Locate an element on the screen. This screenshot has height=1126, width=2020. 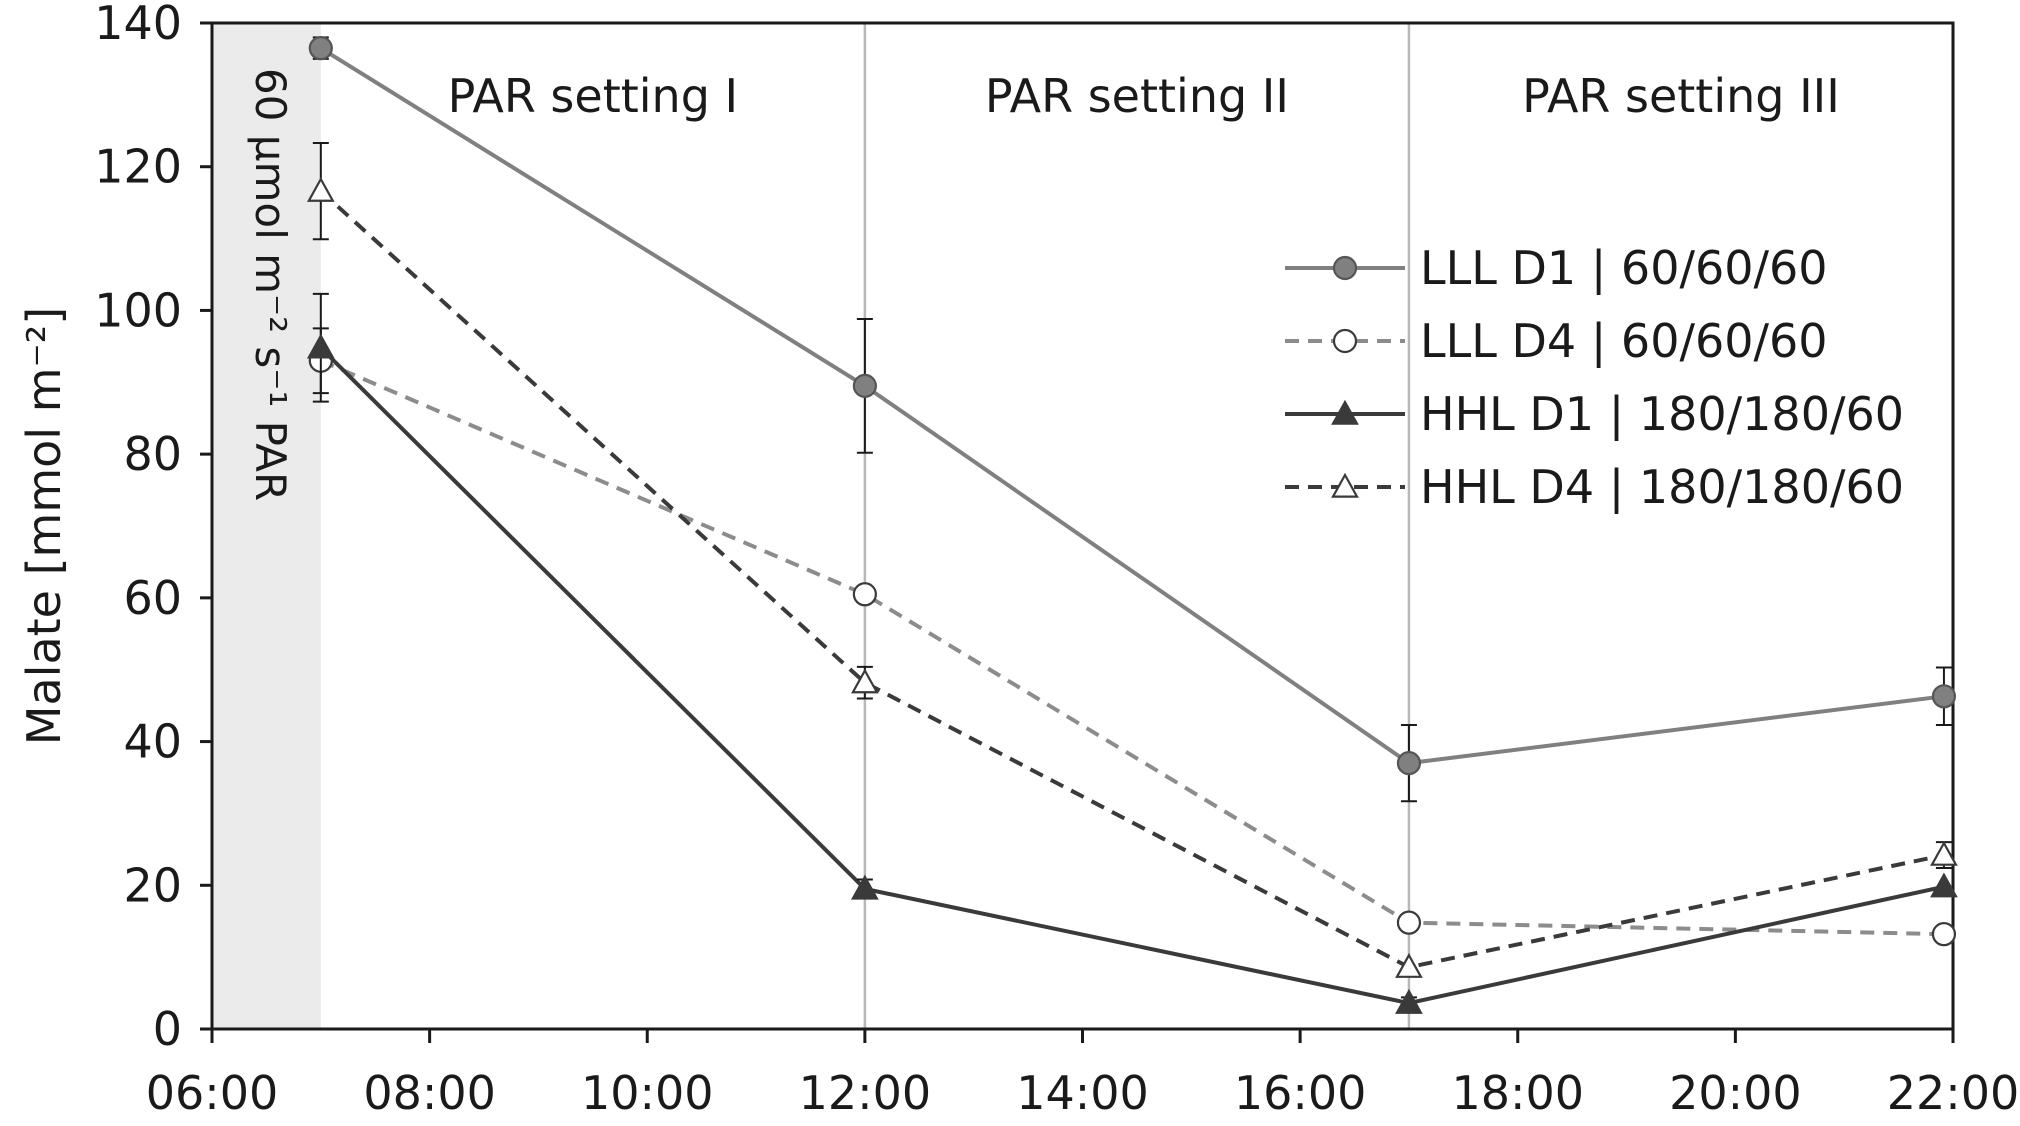
legend-label: HHL D4 | 180/180/60 is located at coordinates (1662, 487).